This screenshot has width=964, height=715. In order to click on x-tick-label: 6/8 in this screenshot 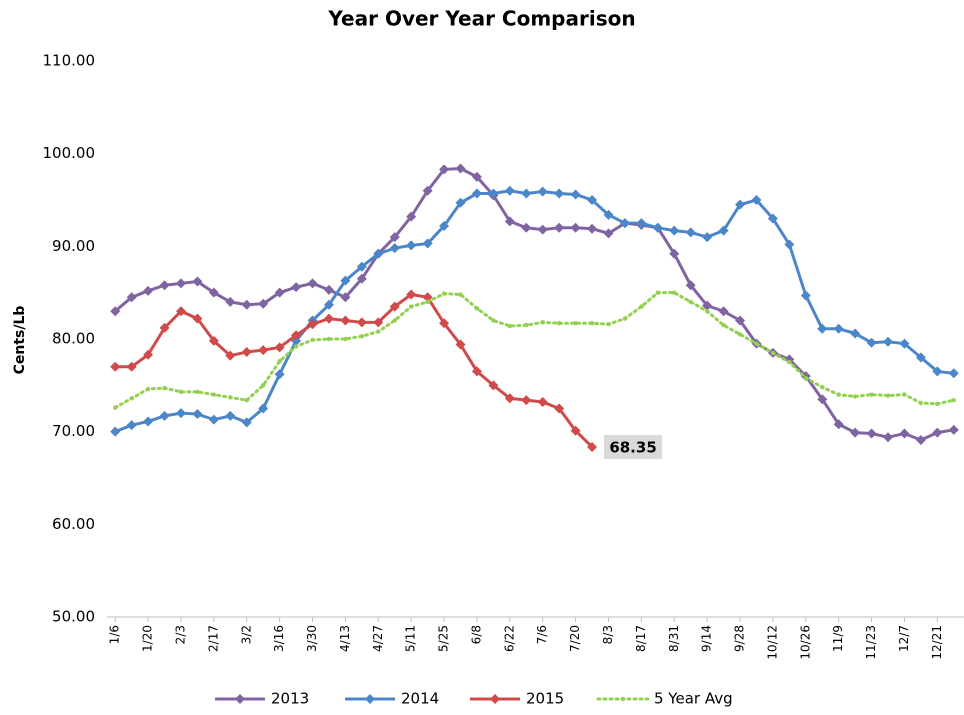, I will do `click(476, 634)`.